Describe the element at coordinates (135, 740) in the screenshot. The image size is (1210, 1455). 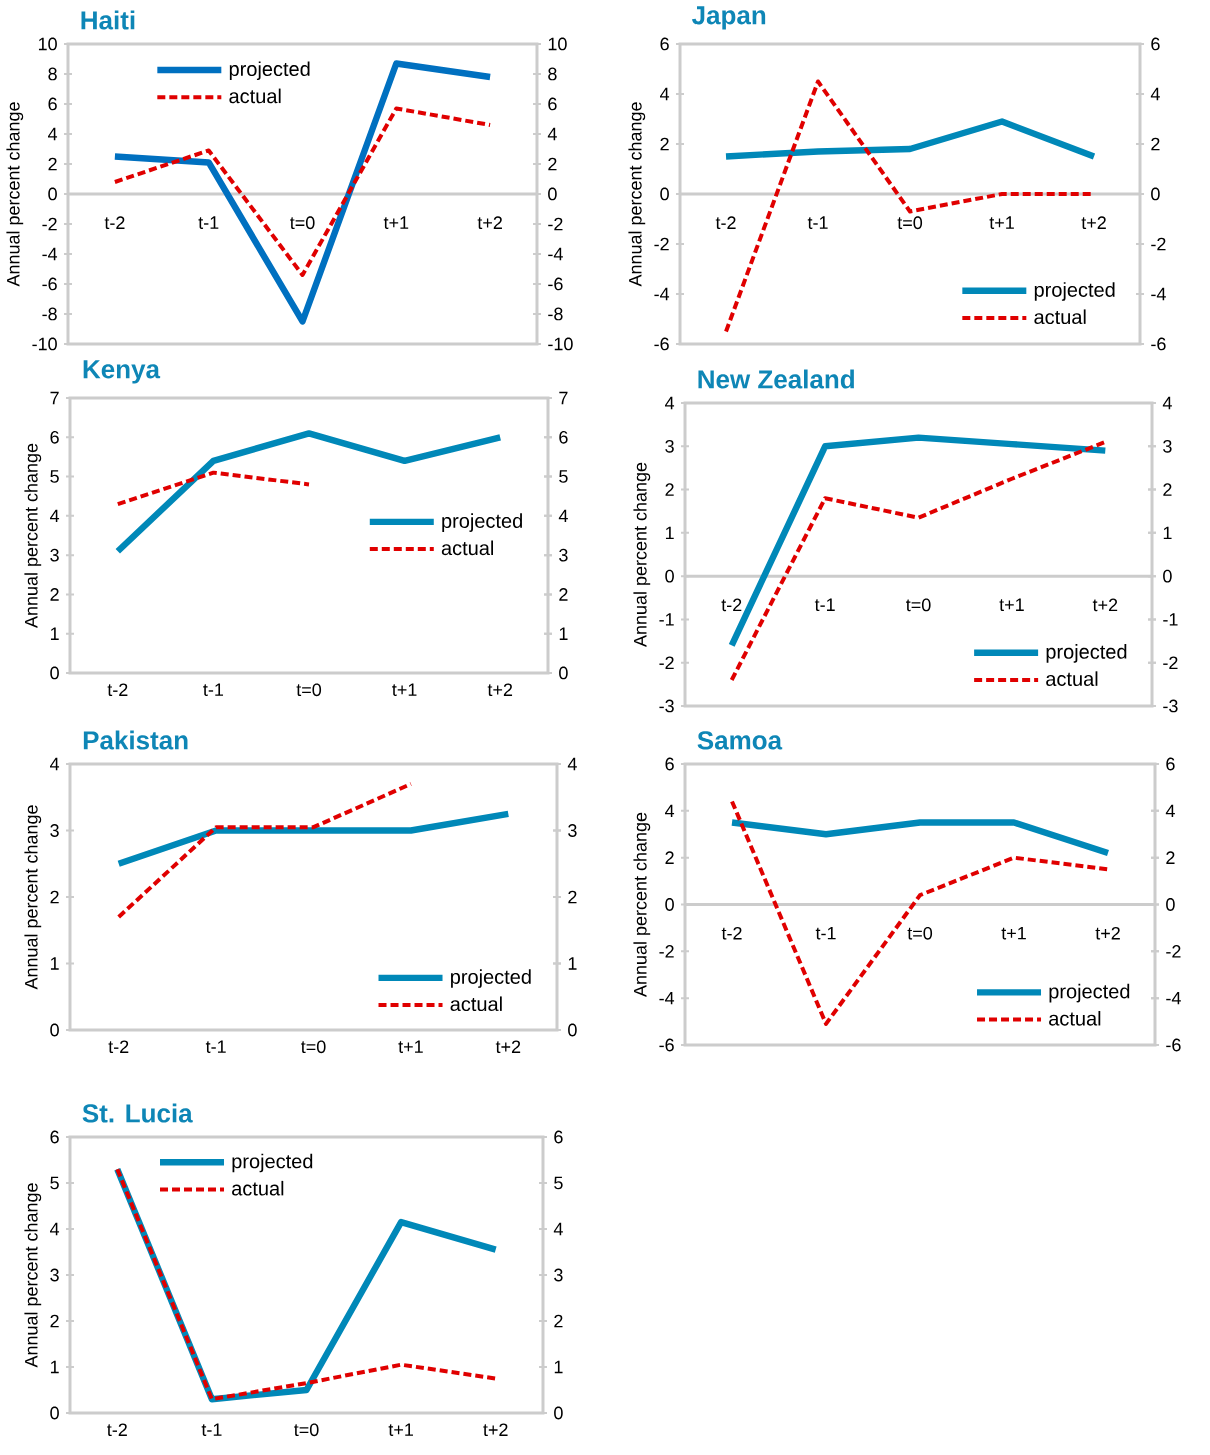
I see `chart-title: Pakistan` at that location.